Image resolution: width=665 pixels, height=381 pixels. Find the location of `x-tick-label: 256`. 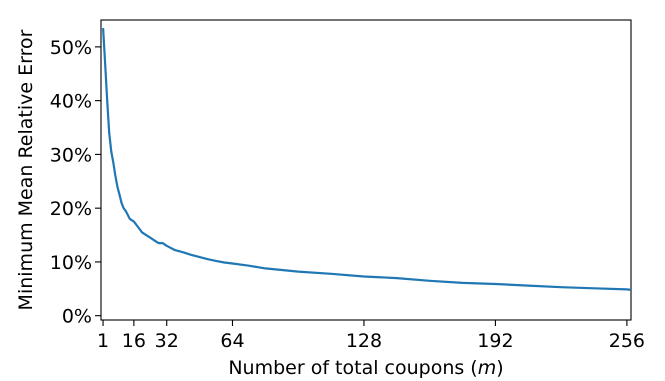

x-tick-label: 256 is located at coordinates (627, 341).